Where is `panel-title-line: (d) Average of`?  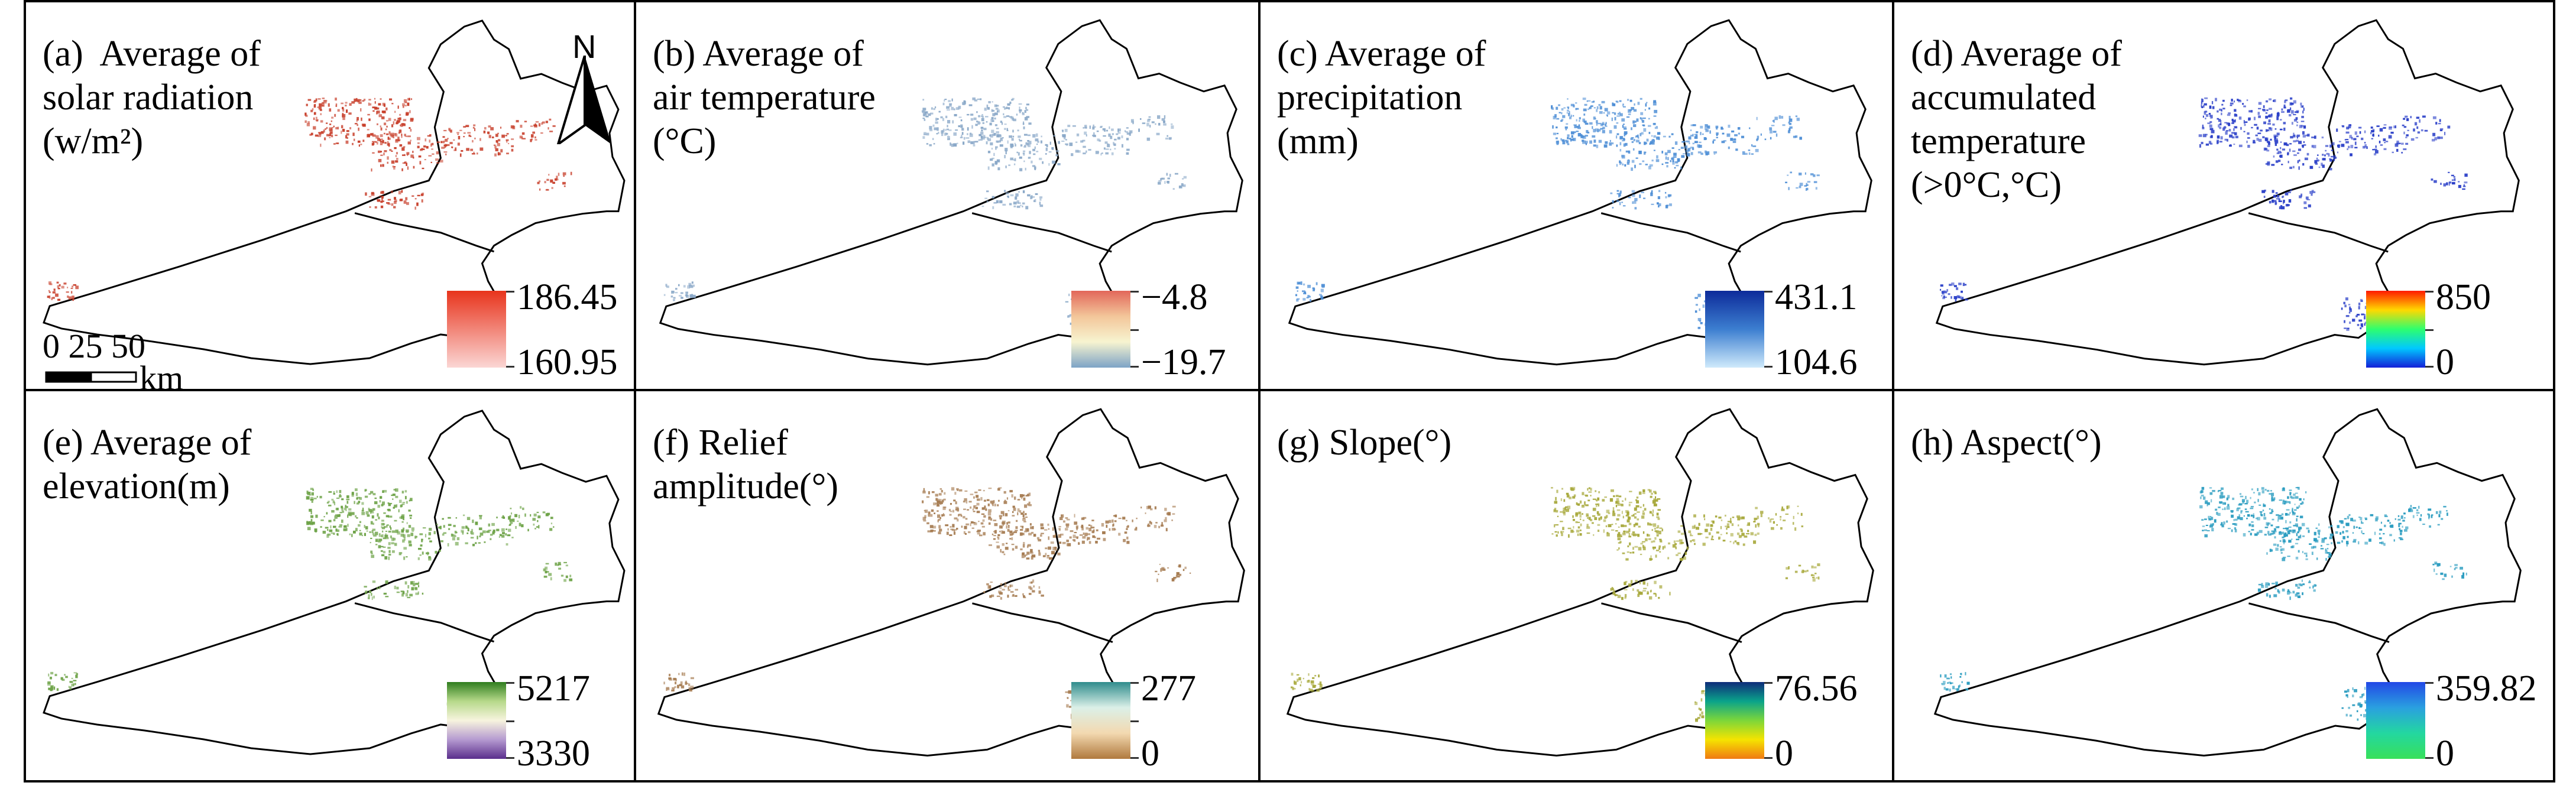 panel-title-line: (d) Average of is located at coordinates (2016, 54).